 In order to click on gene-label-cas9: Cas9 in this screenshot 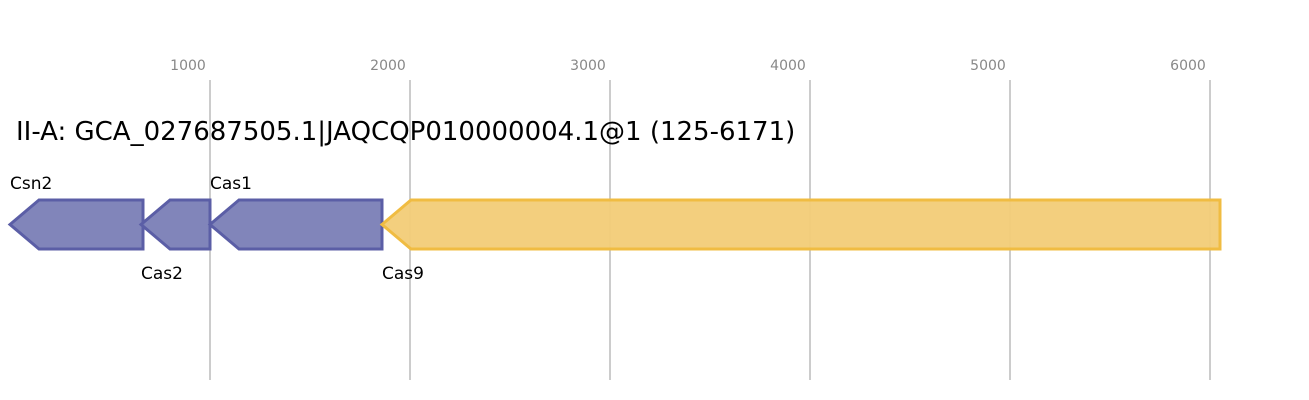, I will do `click(403, 274)`.